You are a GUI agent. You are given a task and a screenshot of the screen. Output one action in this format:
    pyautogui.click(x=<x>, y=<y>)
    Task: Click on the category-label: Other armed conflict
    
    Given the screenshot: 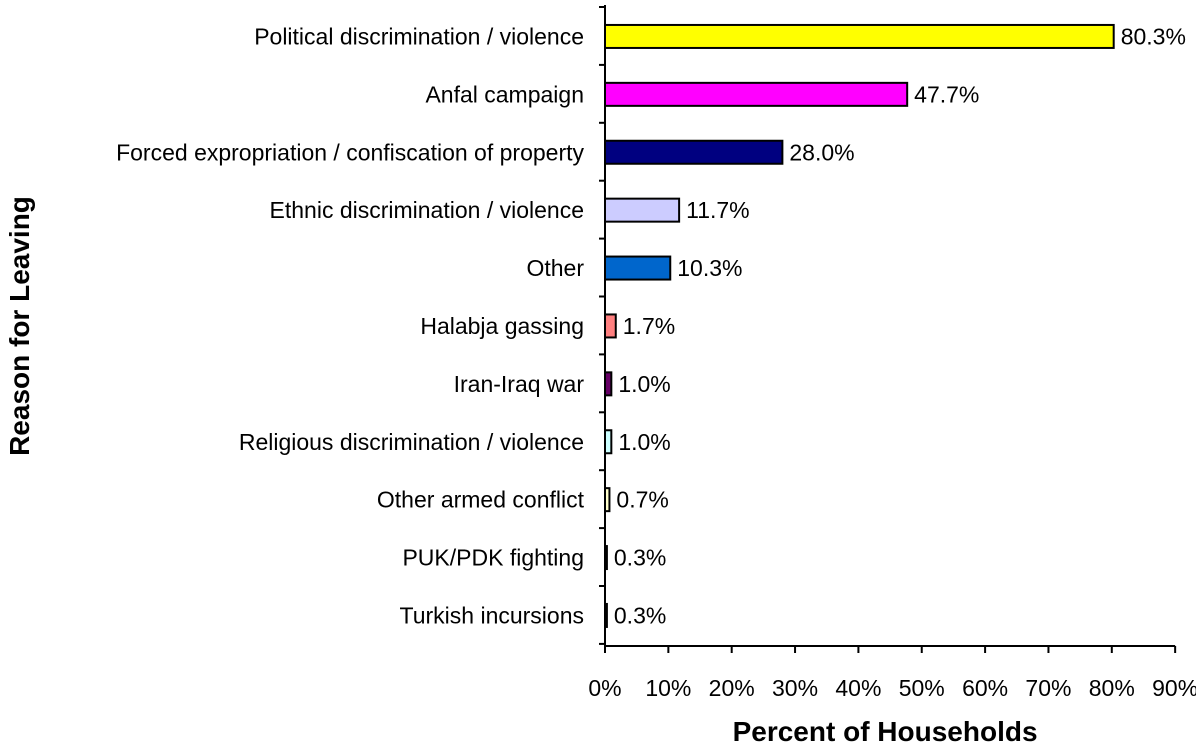 What is the action you would take?
    pyautogui.click(x=481, y=500)
    